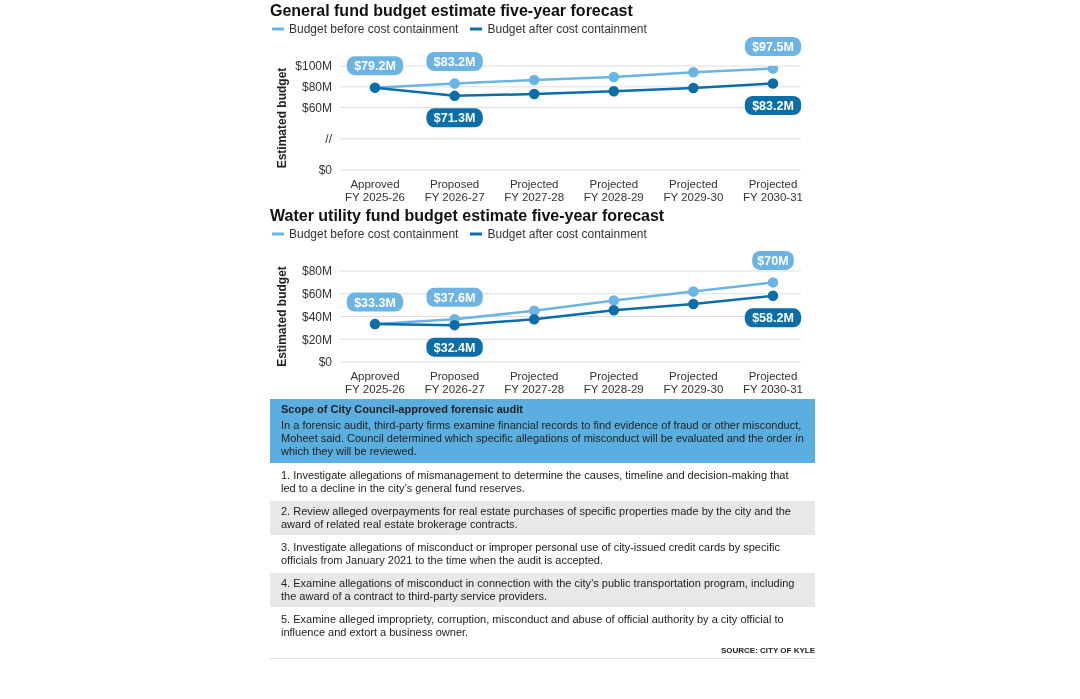 The width and height of the screenshot is (1080, 699). Describe the element at coordinates (542, 554) in the screenshot. I see `text: 3. Investigate allegations of misconduct or improper personal use of city-issued credit cards by specific officials from January 2021 to the time when the audit is accepted.` at that location.